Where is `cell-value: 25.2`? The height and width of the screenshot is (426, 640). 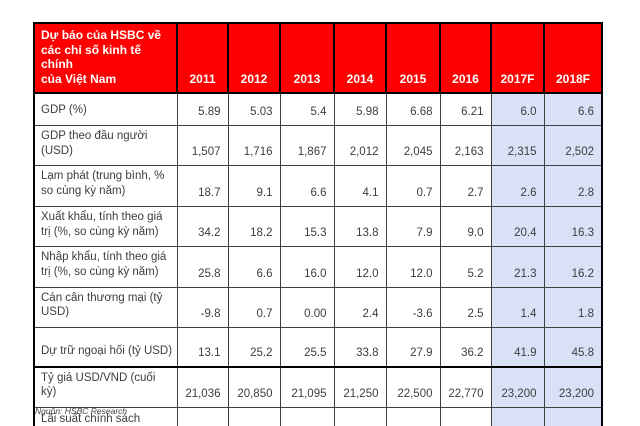 cell-value: 25.2 is located at coordinates (254, 347).